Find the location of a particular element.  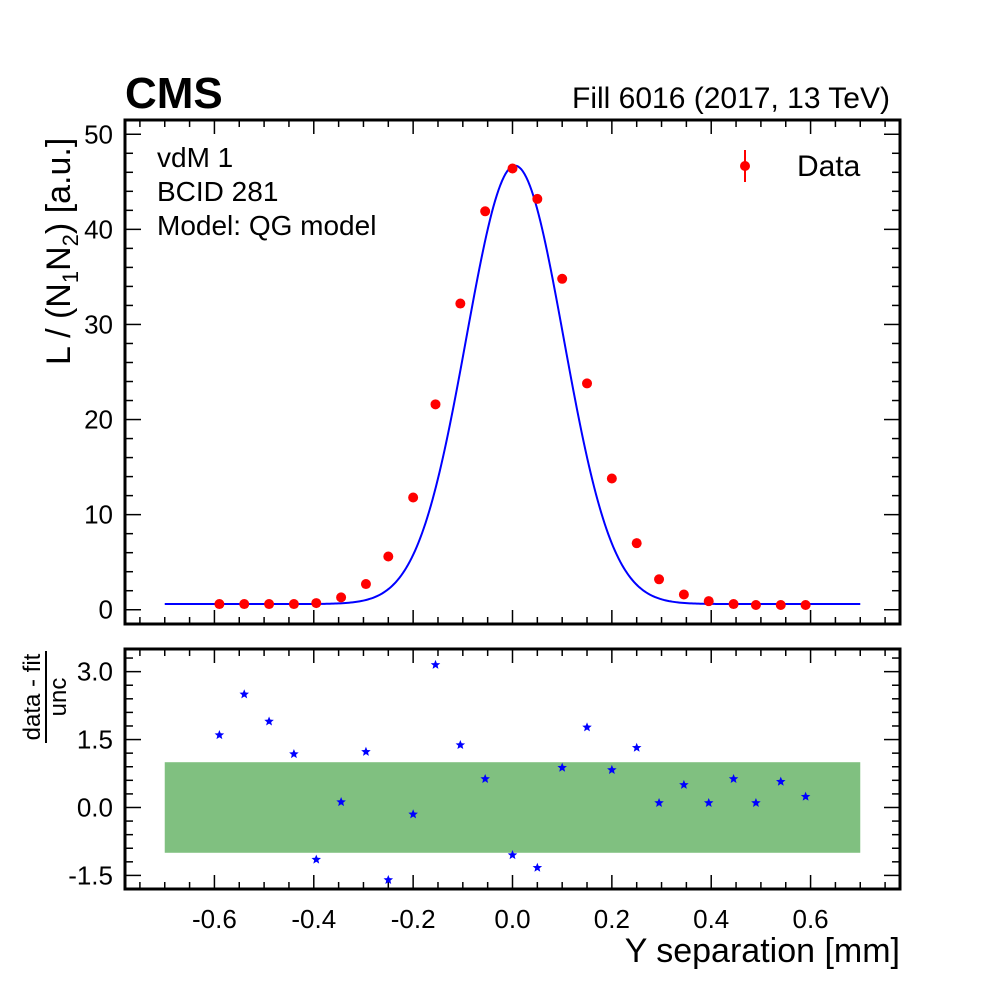

y-tick-label: 10 is located at coordinates (98, 515).